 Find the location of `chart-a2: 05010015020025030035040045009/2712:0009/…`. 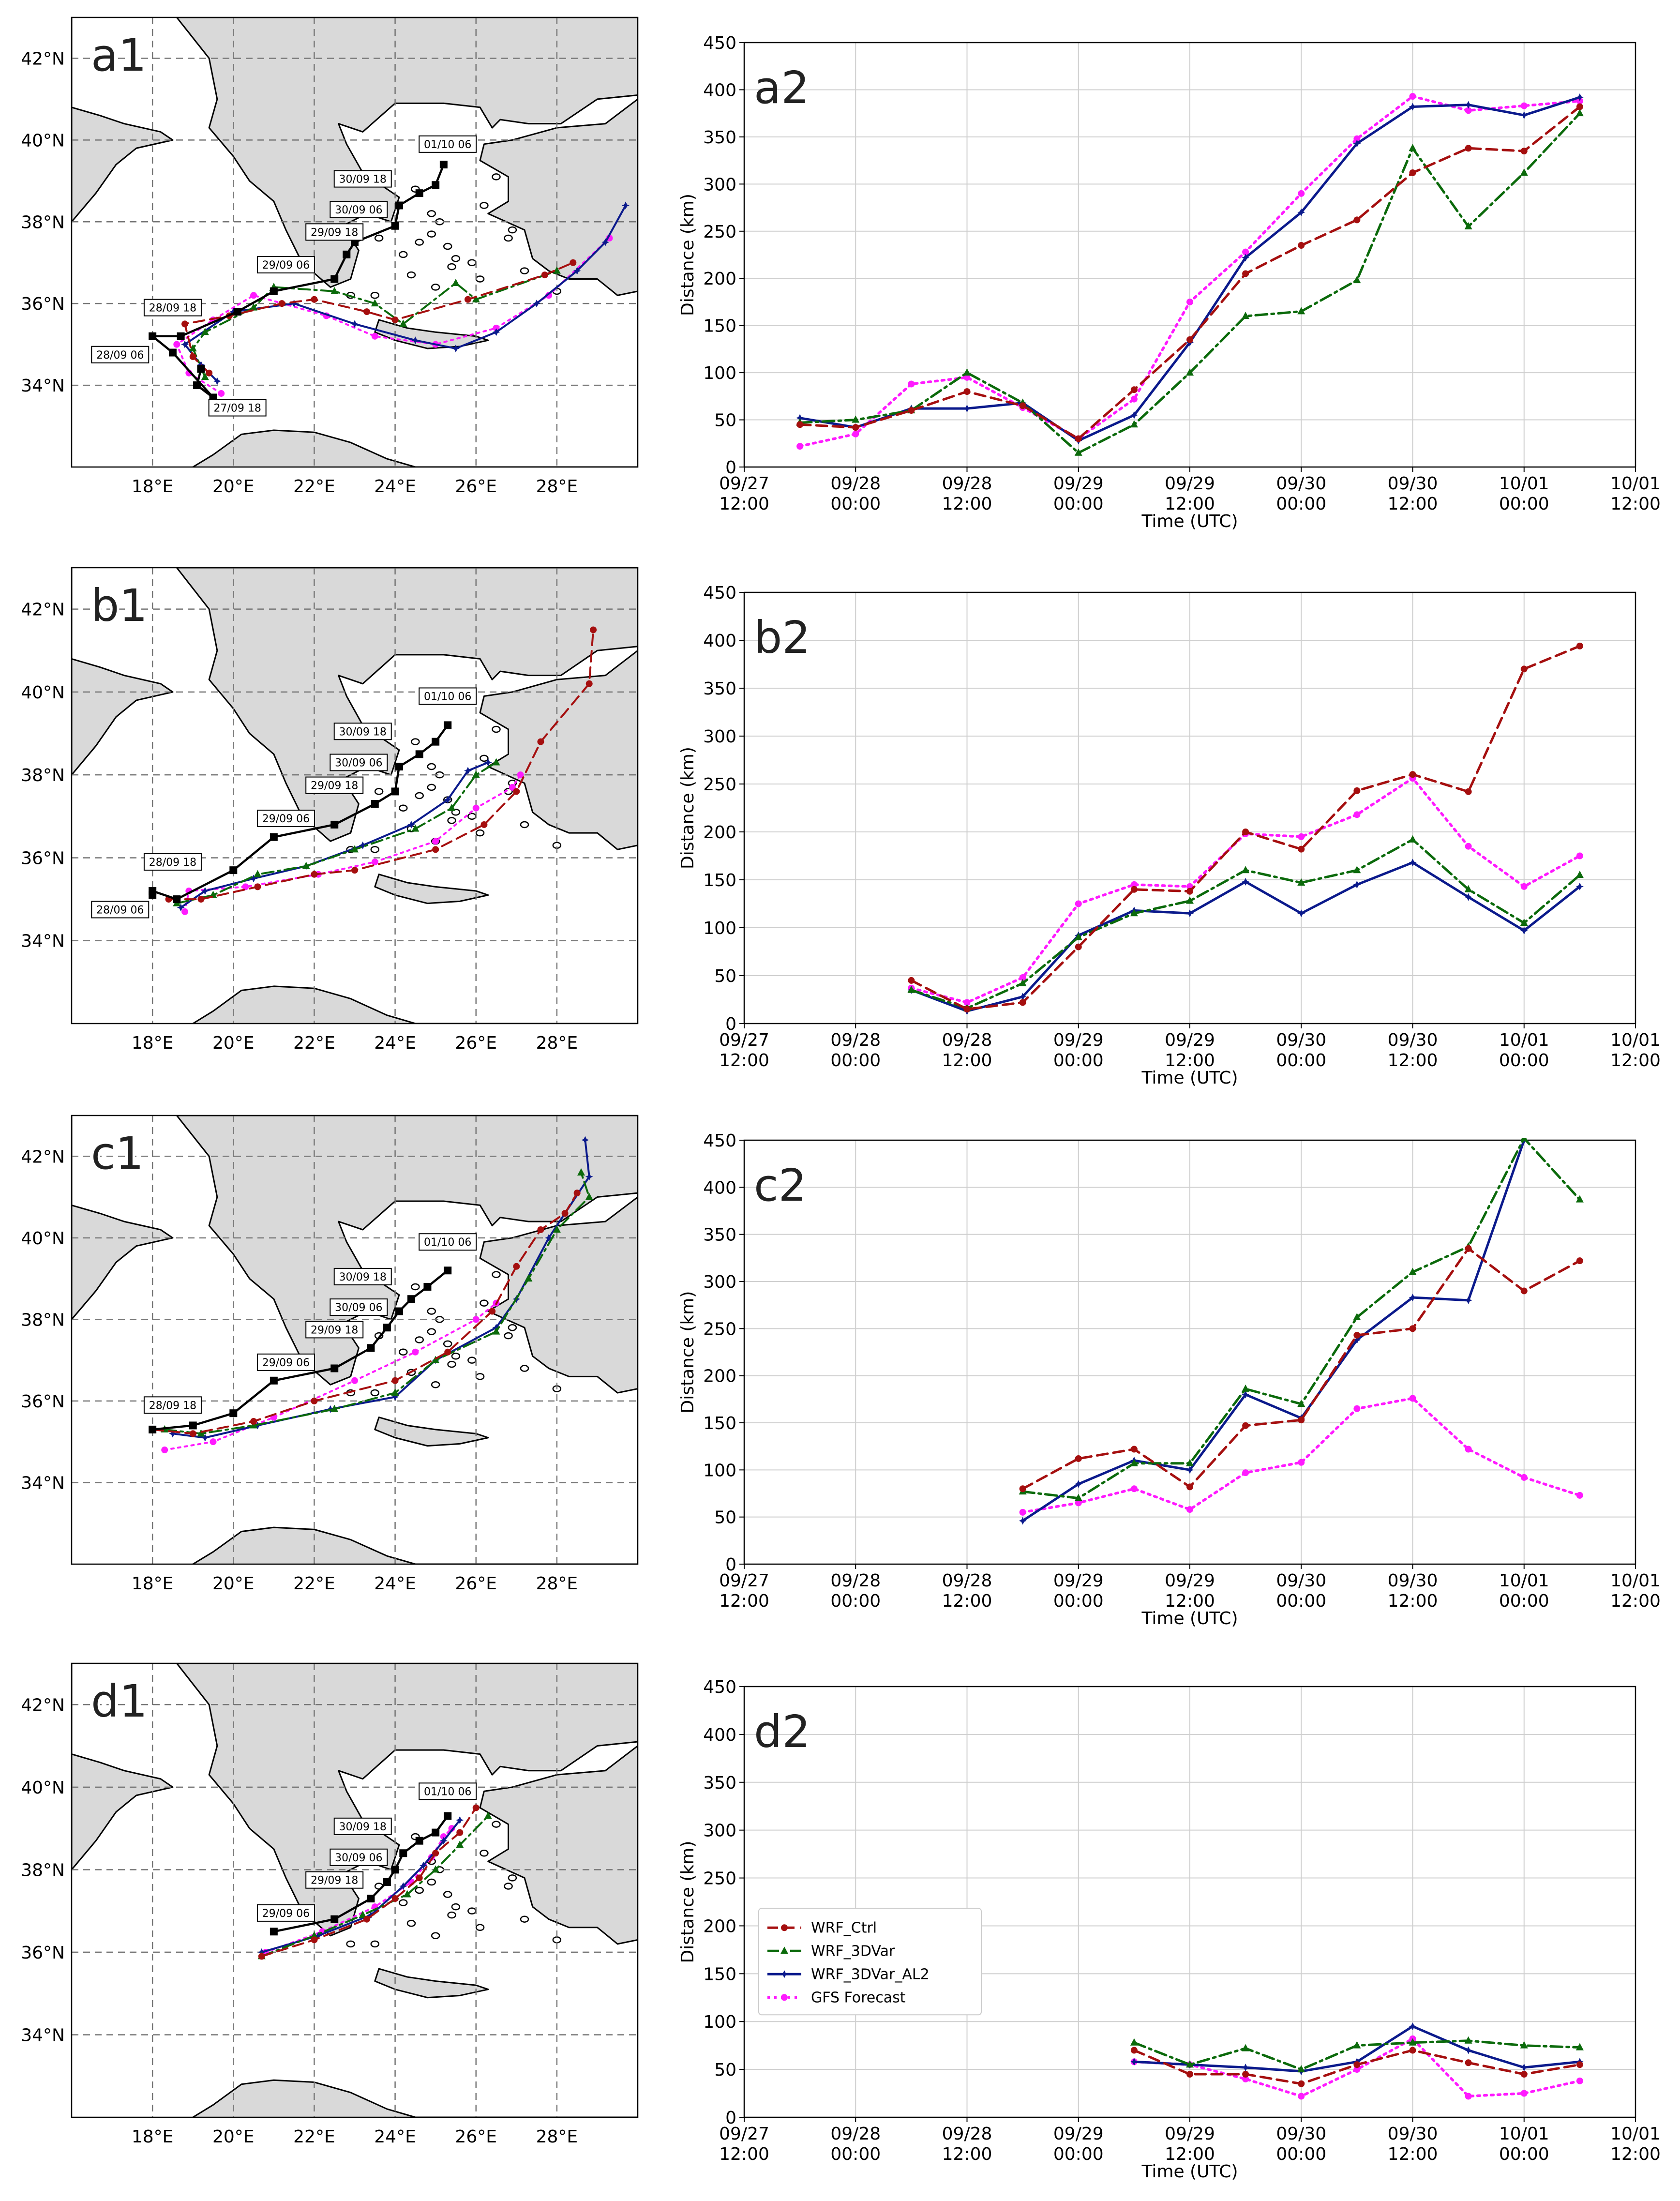

chart-a2: 05010015020025030035040045009/2712:0009/… is located at coordinates (1169, 282).